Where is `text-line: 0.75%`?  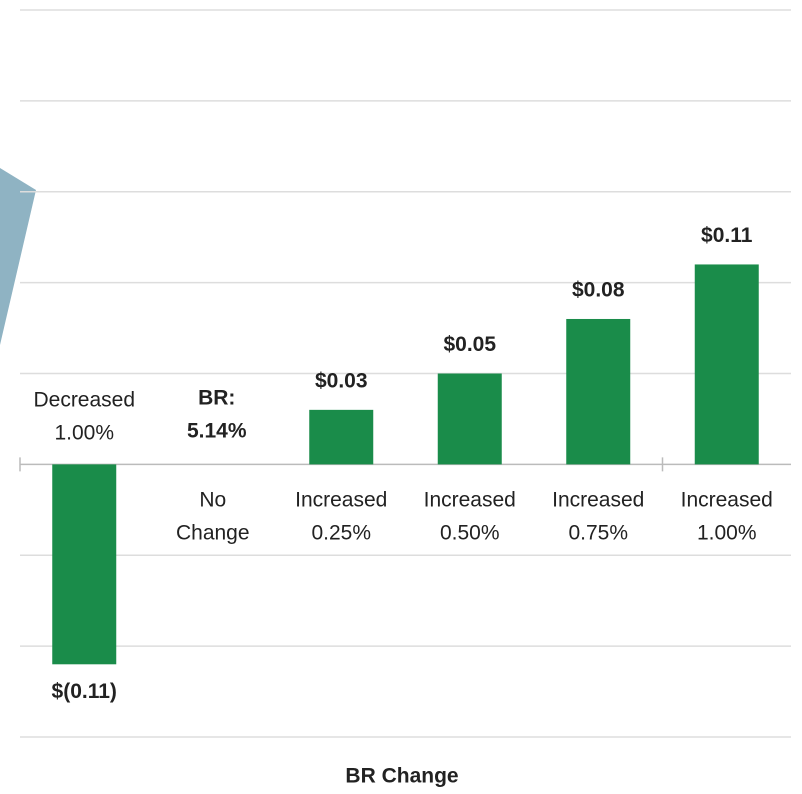
text-line: 0.75% is located at coordinates (598, 532).